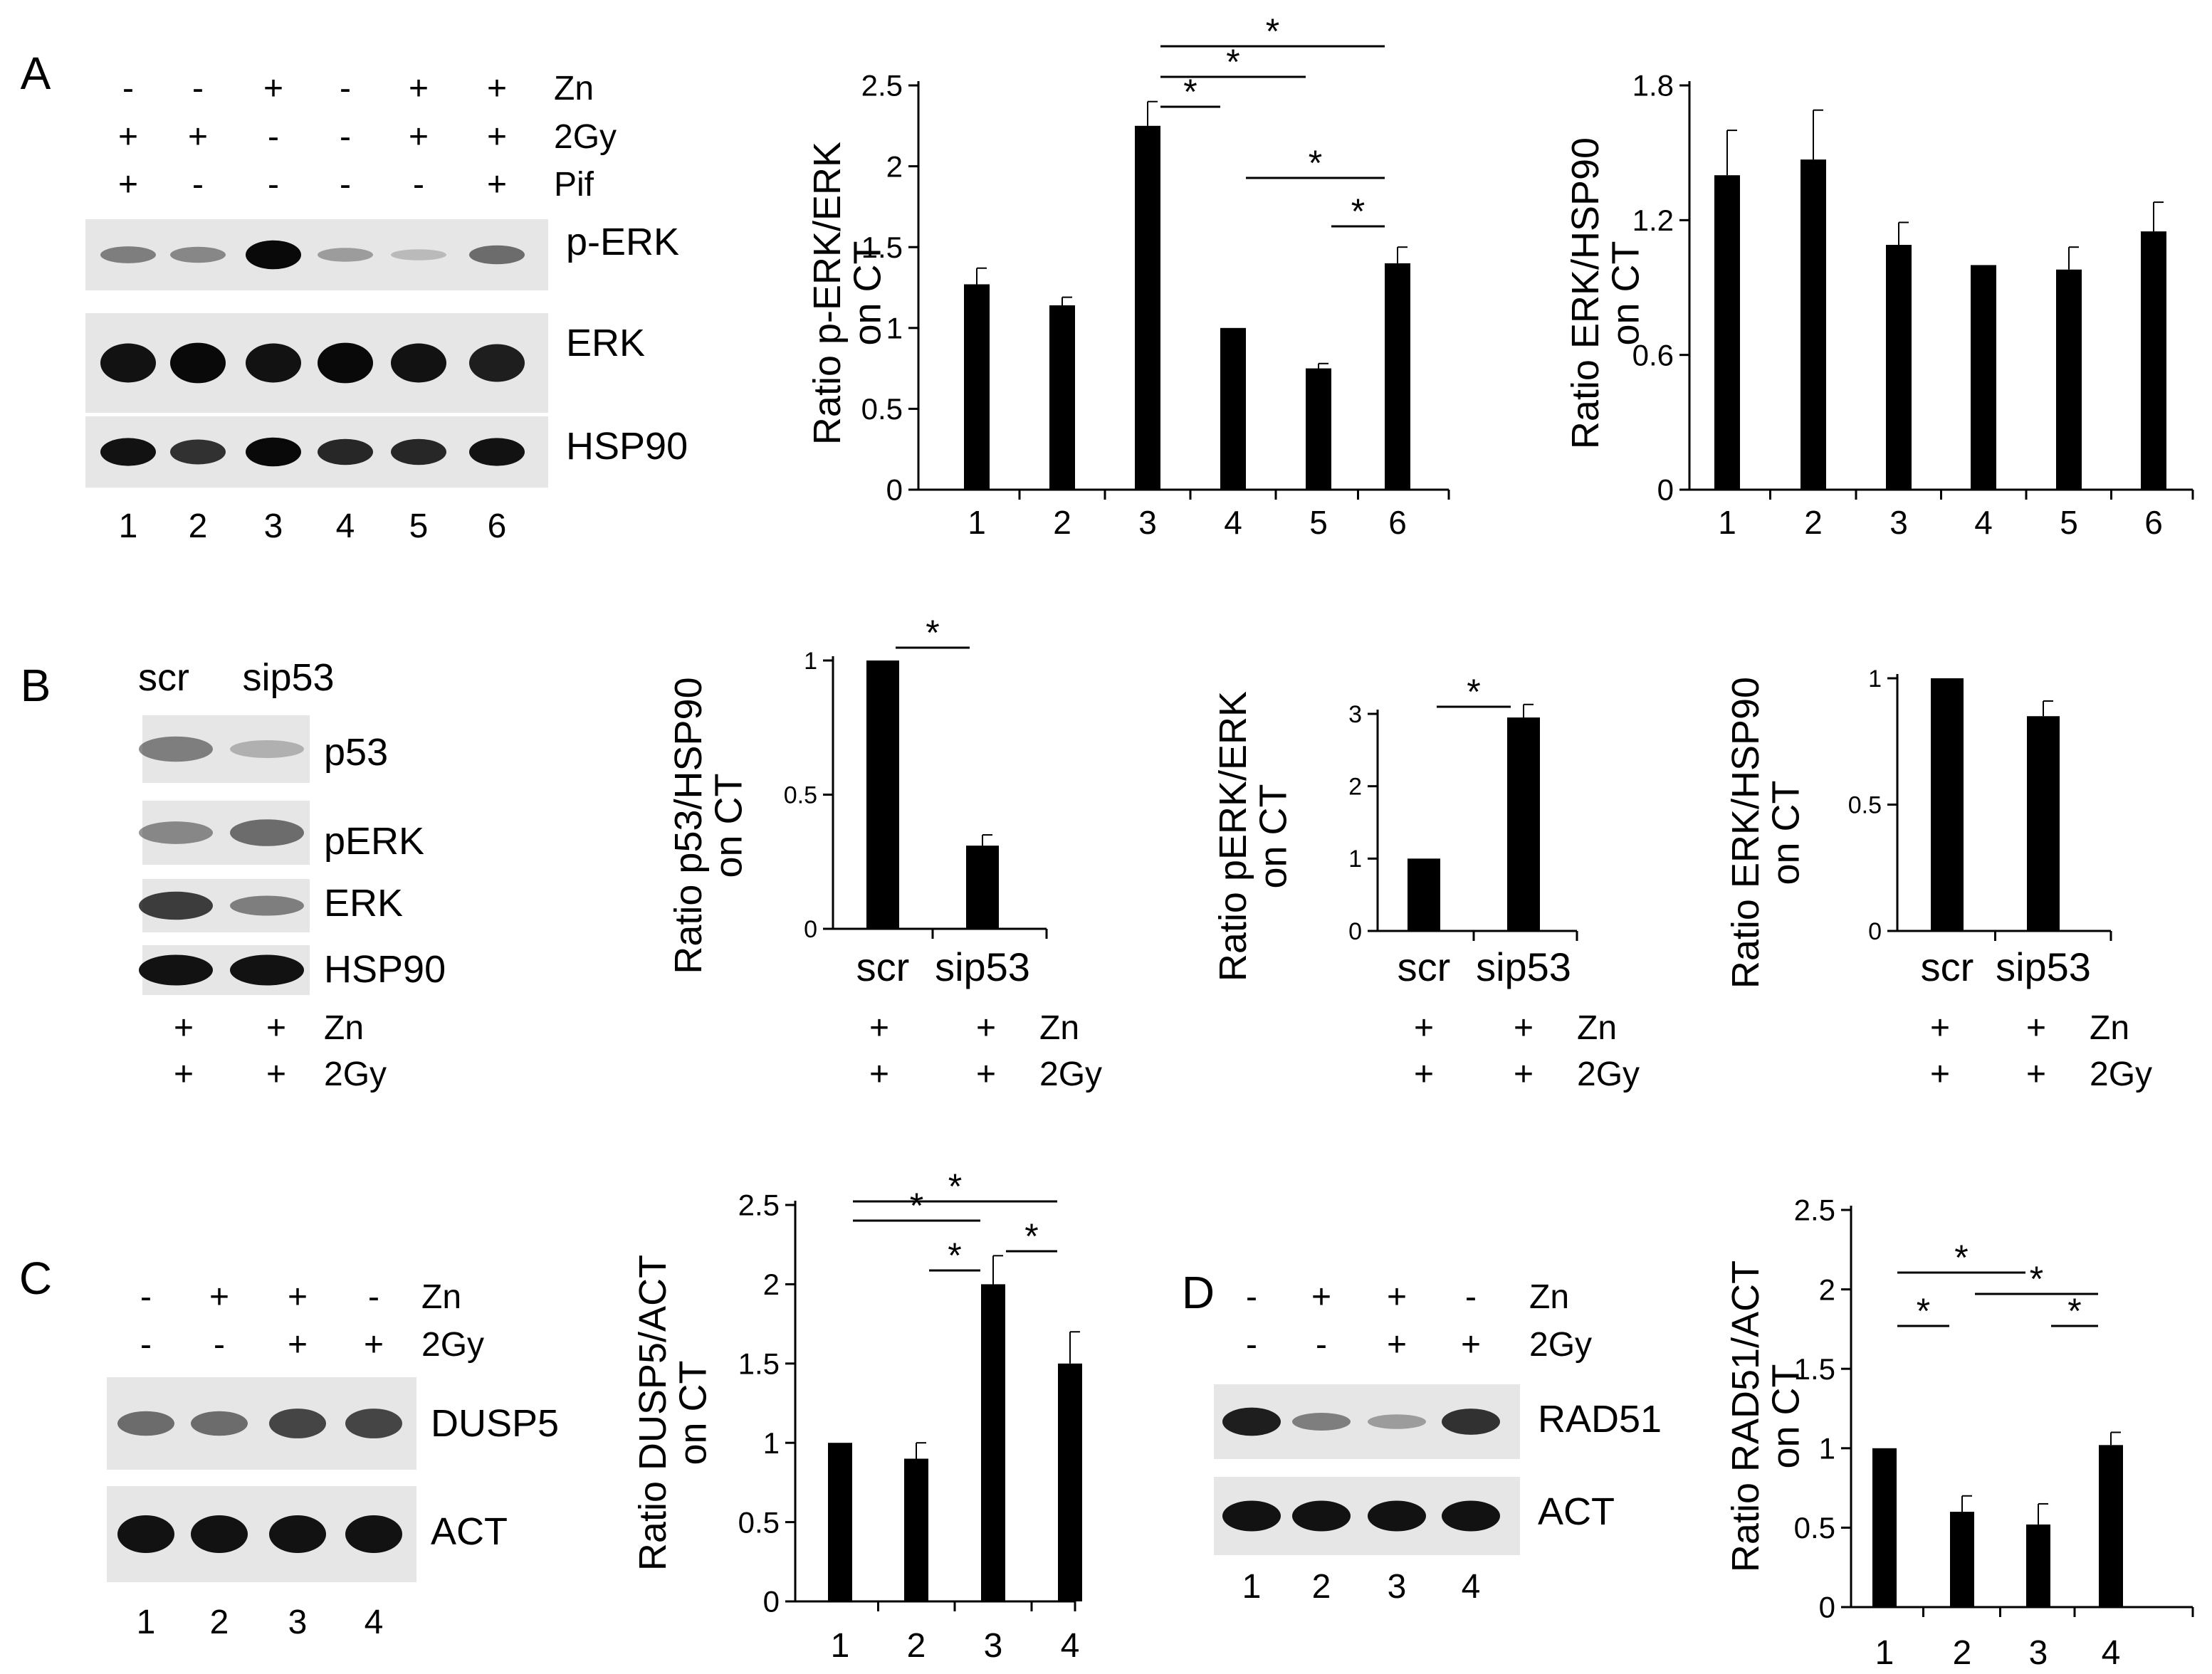 The width and height of the screenshot is (2212, 1674). Describe the element at coordinates (1653, 85) in the screenshot. I see `y-tick-label: 1.8` at that location.